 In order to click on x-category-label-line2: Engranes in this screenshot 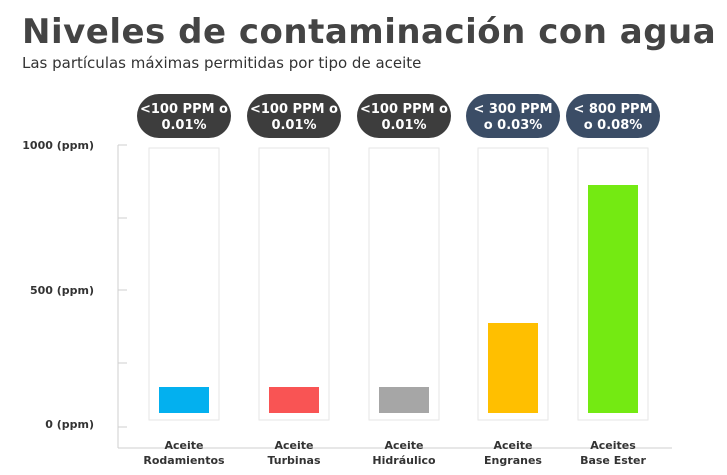, I will do `click(513, 460)`.